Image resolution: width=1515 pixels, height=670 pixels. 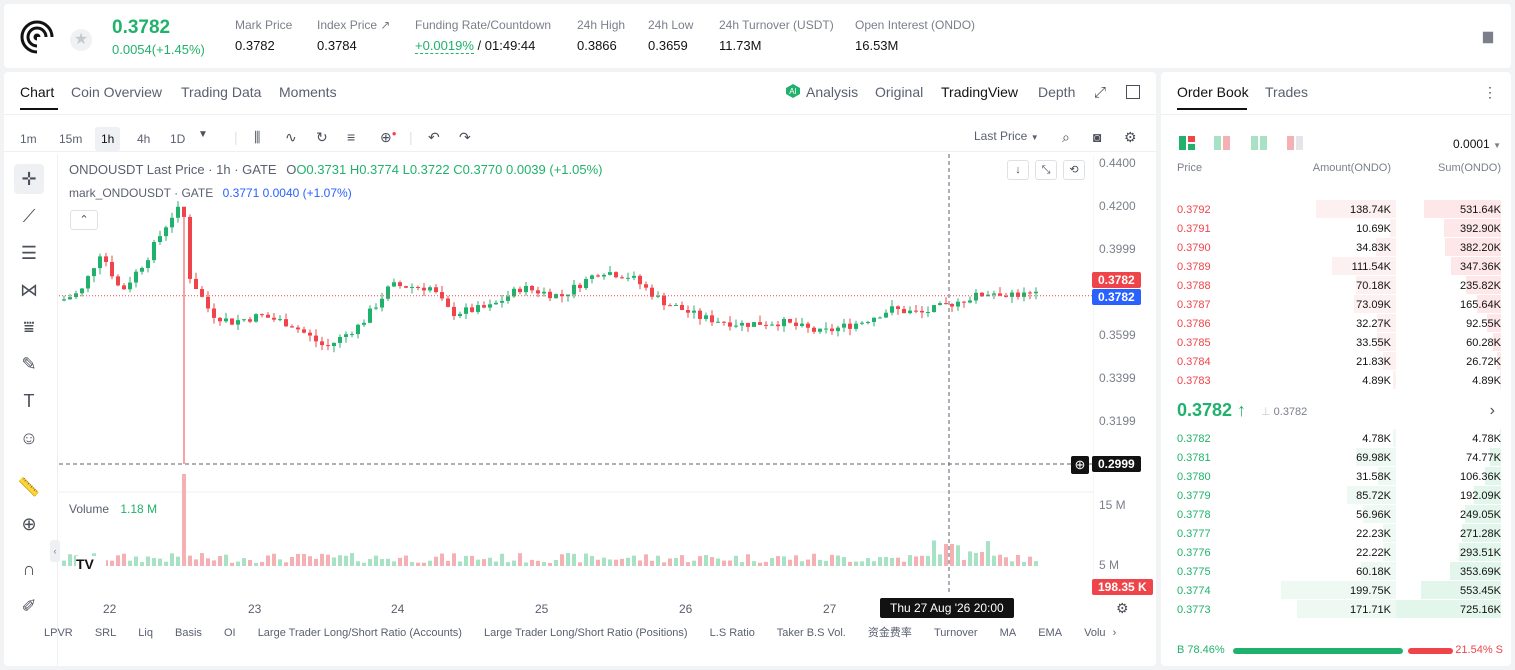 I want to click on price-tick: 0.3999, so click(x=1117, y=249).